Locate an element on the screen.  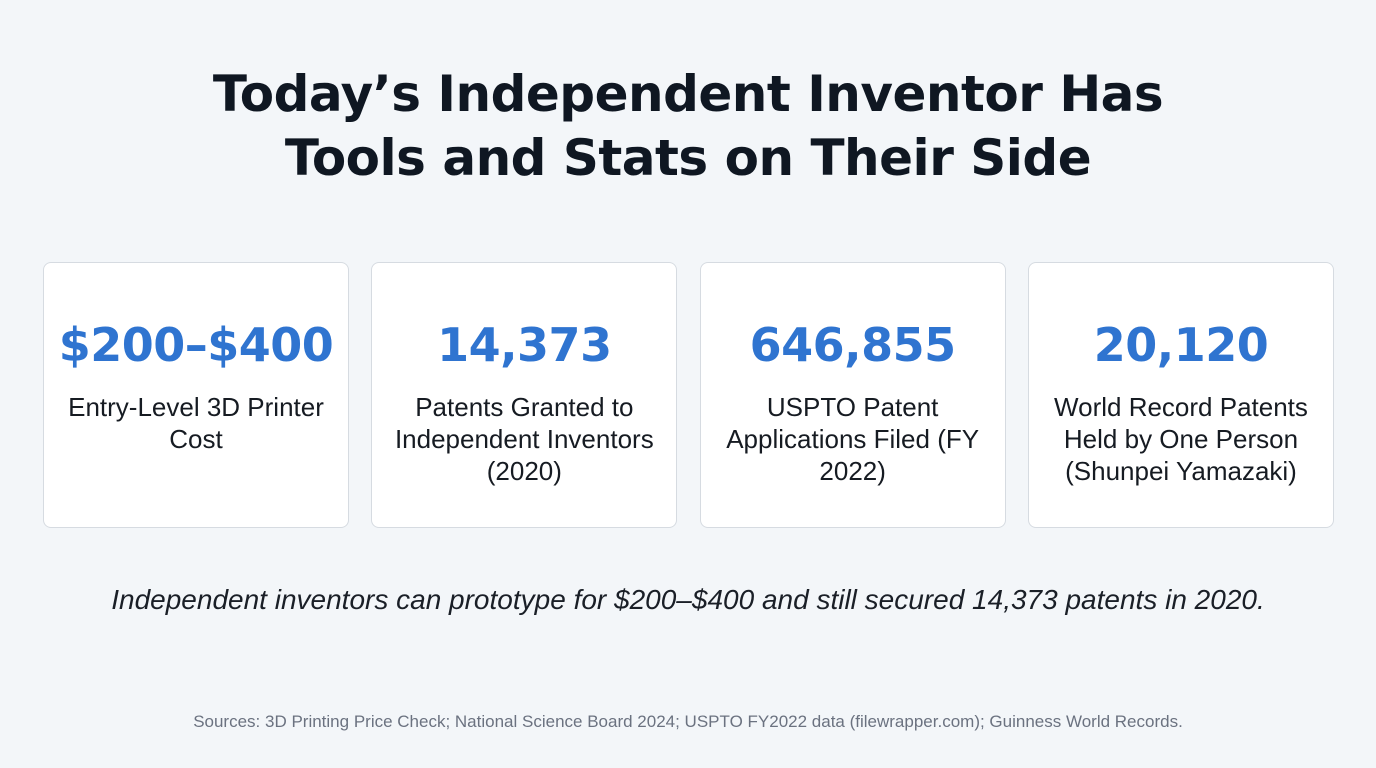
title-line-2: Tools and Stats on Their Side is located at coordinates (688, 158).